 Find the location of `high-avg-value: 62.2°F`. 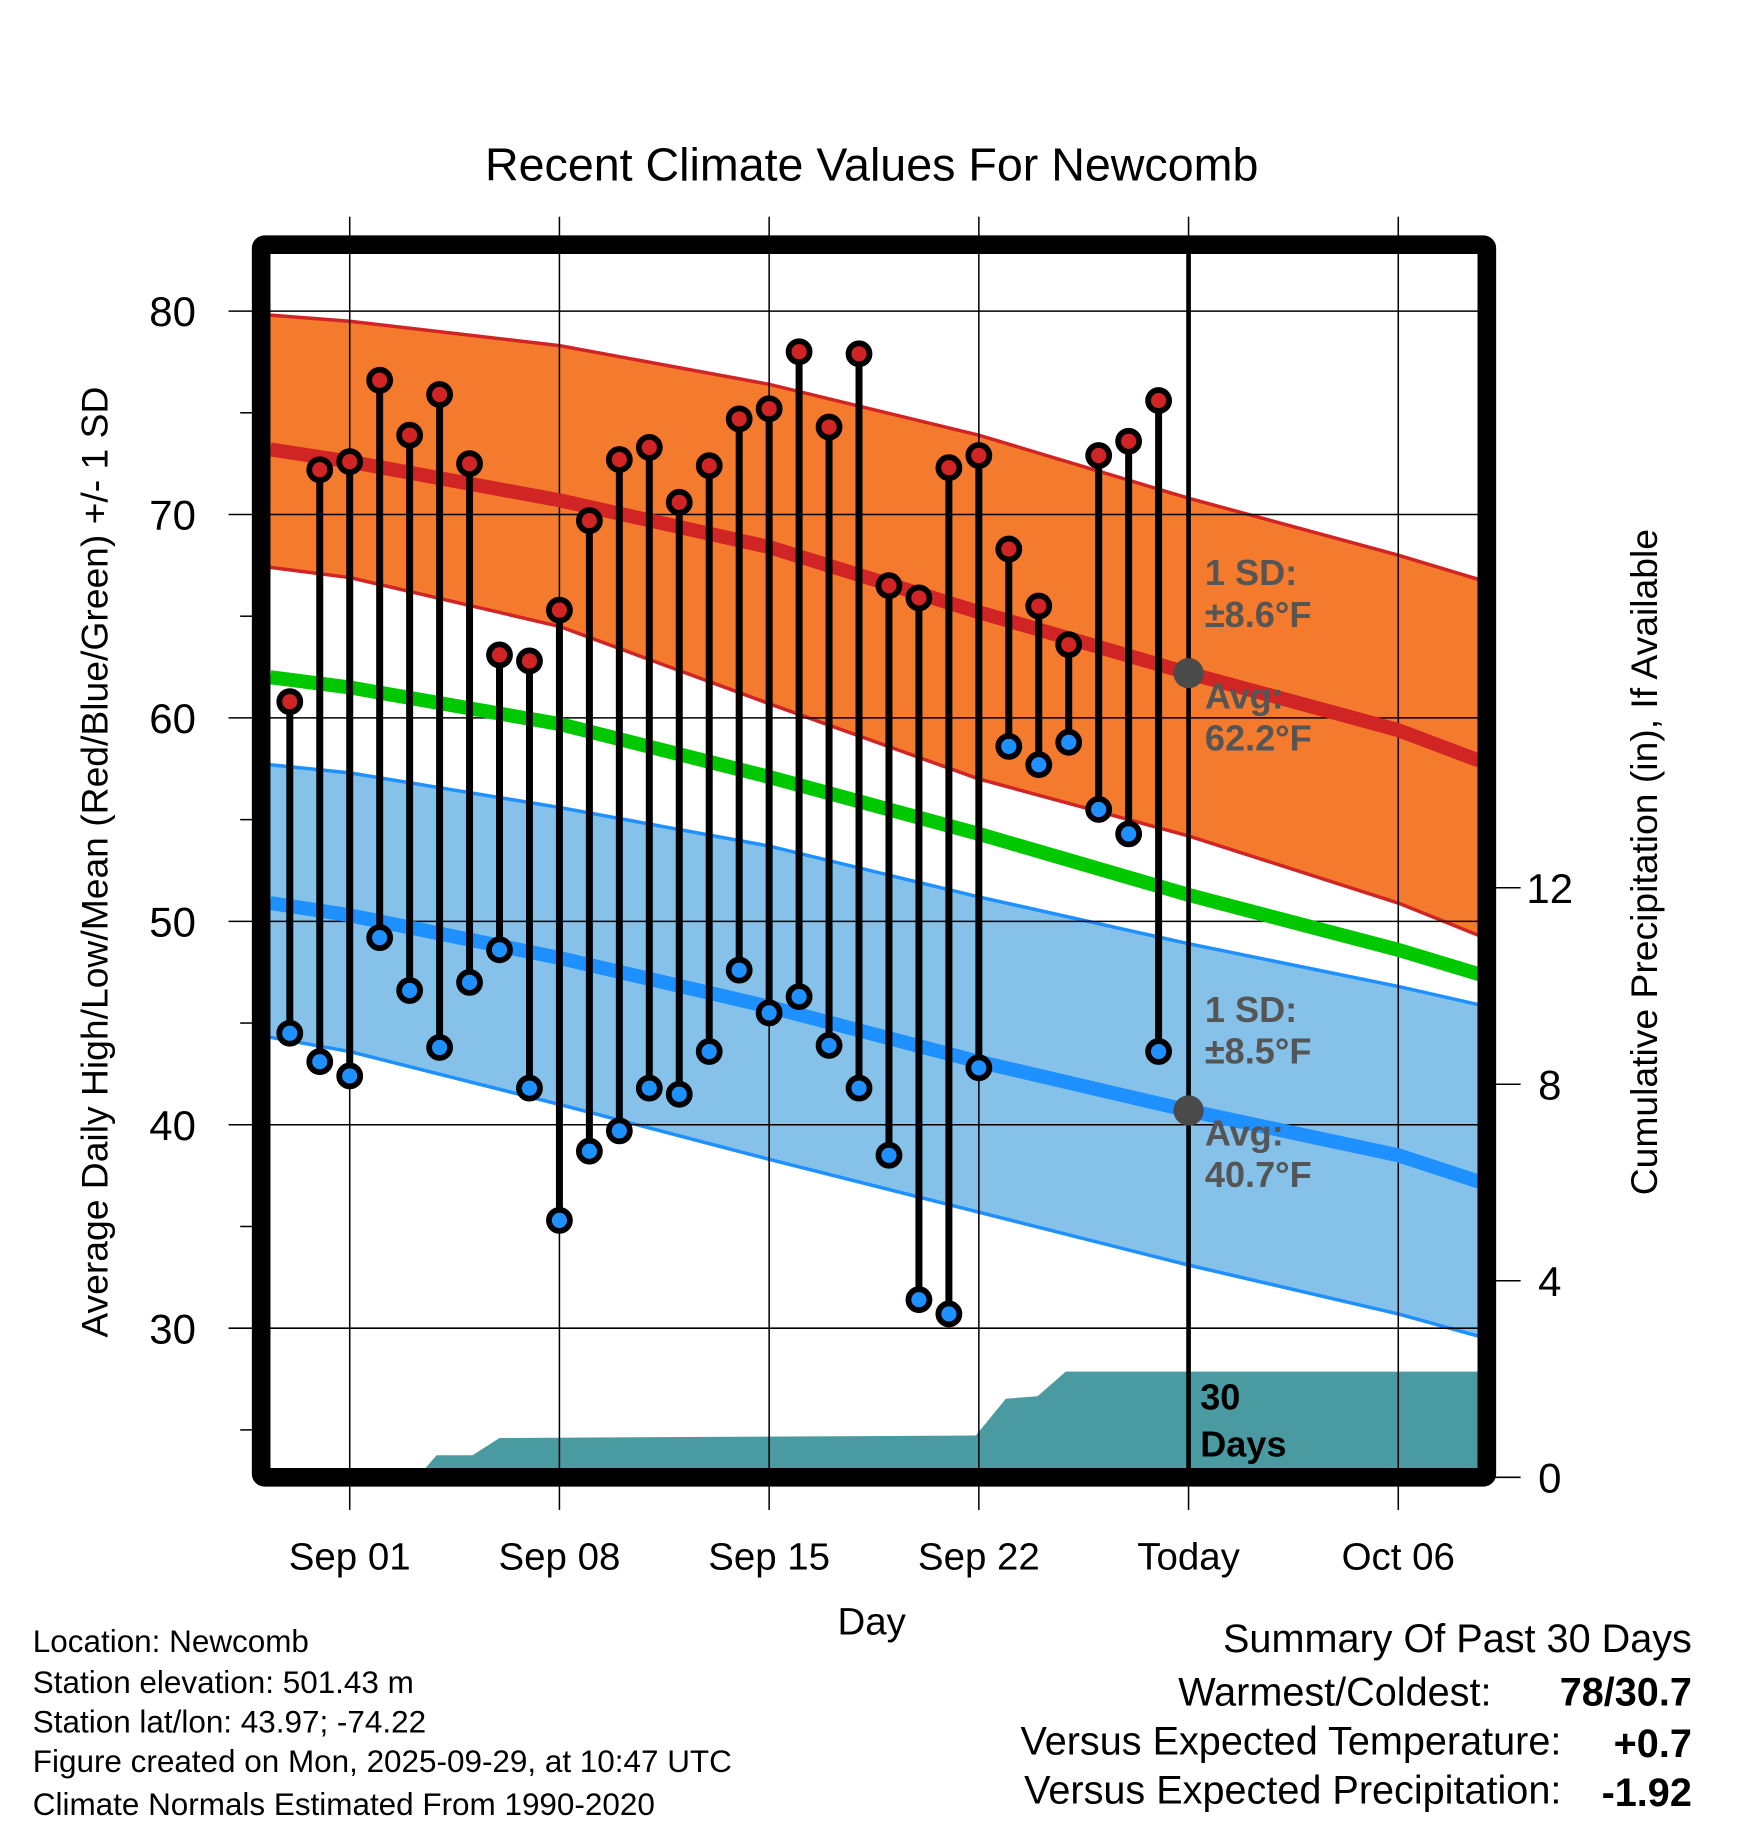

high-avg-value: 62.2°F is located at coordinates (1258, 737).